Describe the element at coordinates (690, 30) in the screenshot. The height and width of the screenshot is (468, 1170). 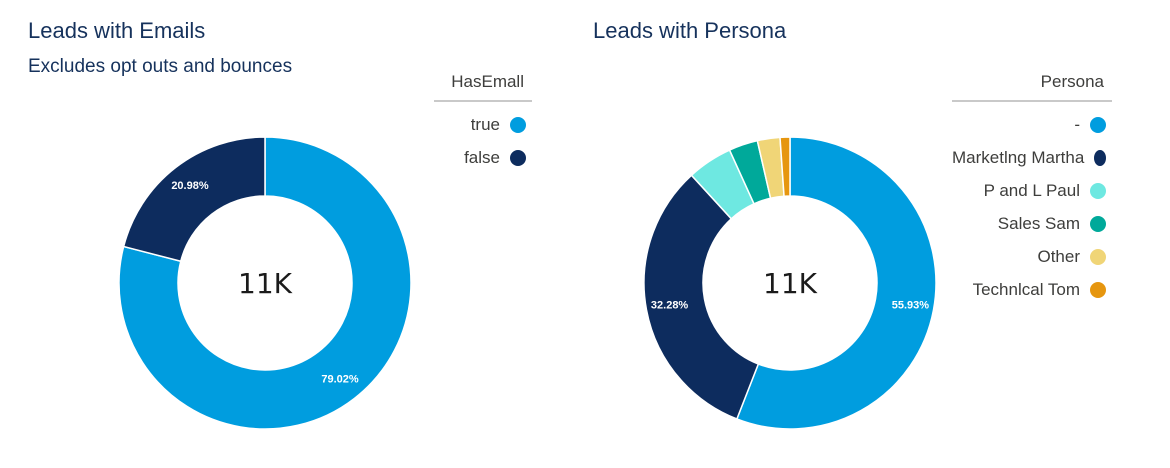
I see `chart-title: Leads with Persona` at that location.